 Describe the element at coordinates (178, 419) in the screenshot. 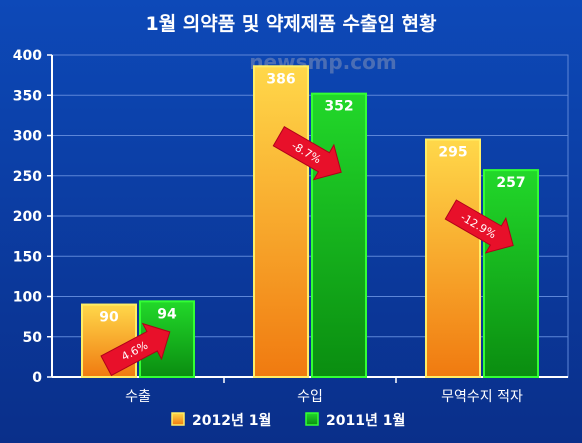

I see `legend-swatch-series-2012` at that location.